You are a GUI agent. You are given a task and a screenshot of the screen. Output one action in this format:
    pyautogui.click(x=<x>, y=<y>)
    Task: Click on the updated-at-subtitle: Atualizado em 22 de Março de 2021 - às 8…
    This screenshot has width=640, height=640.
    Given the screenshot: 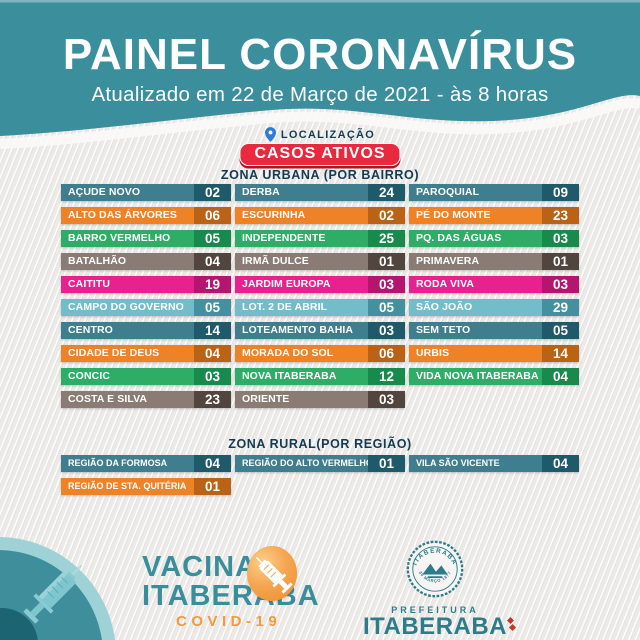 What is the action you would take?
    pyautogui.click(x=320, y=94)
    